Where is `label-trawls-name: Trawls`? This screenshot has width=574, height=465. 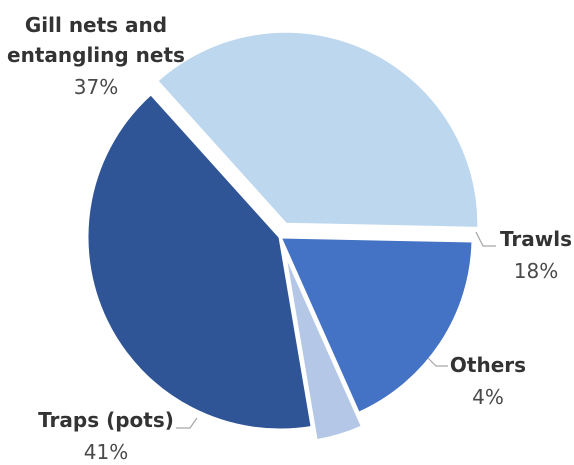
label-trawls-name: Trawls is located at coordinates (536, 239).